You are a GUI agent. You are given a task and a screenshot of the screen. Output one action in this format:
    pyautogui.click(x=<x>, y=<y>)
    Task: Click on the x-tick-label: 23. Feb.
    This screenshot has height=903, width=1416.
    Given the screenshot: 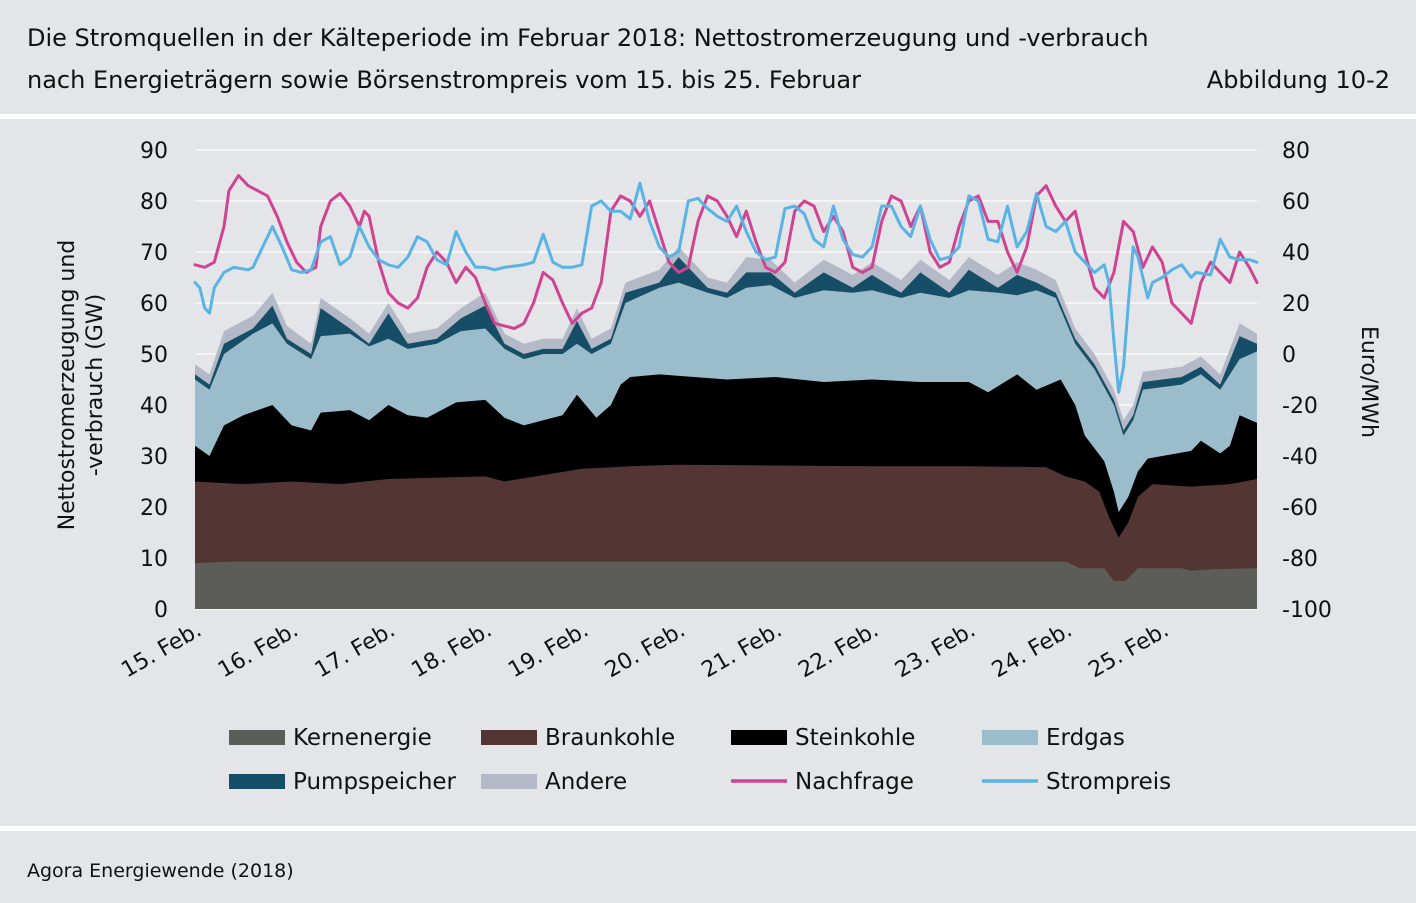 What is the action you would take?
    pyautogui.click(x=935, y=651)
    